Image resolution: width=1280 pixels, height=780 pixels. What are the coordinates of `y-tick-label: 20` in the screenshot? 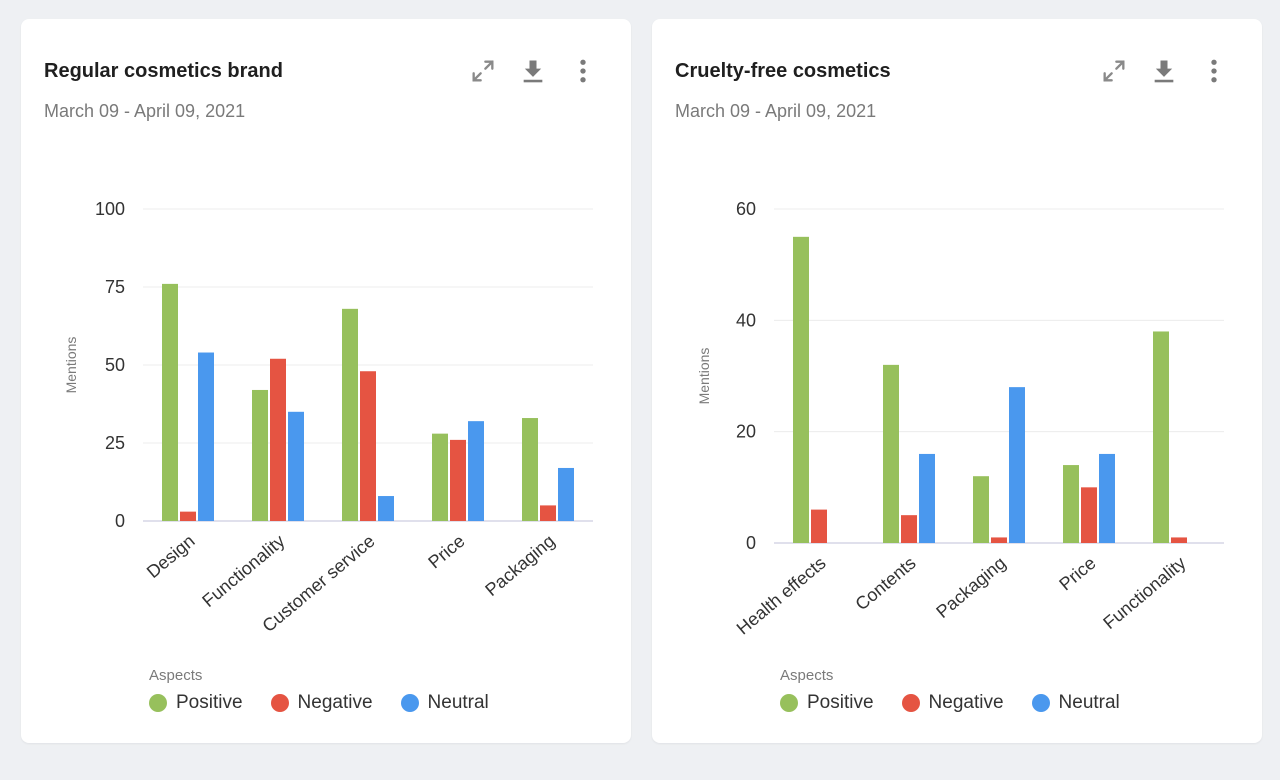 It's located at (746, 432).